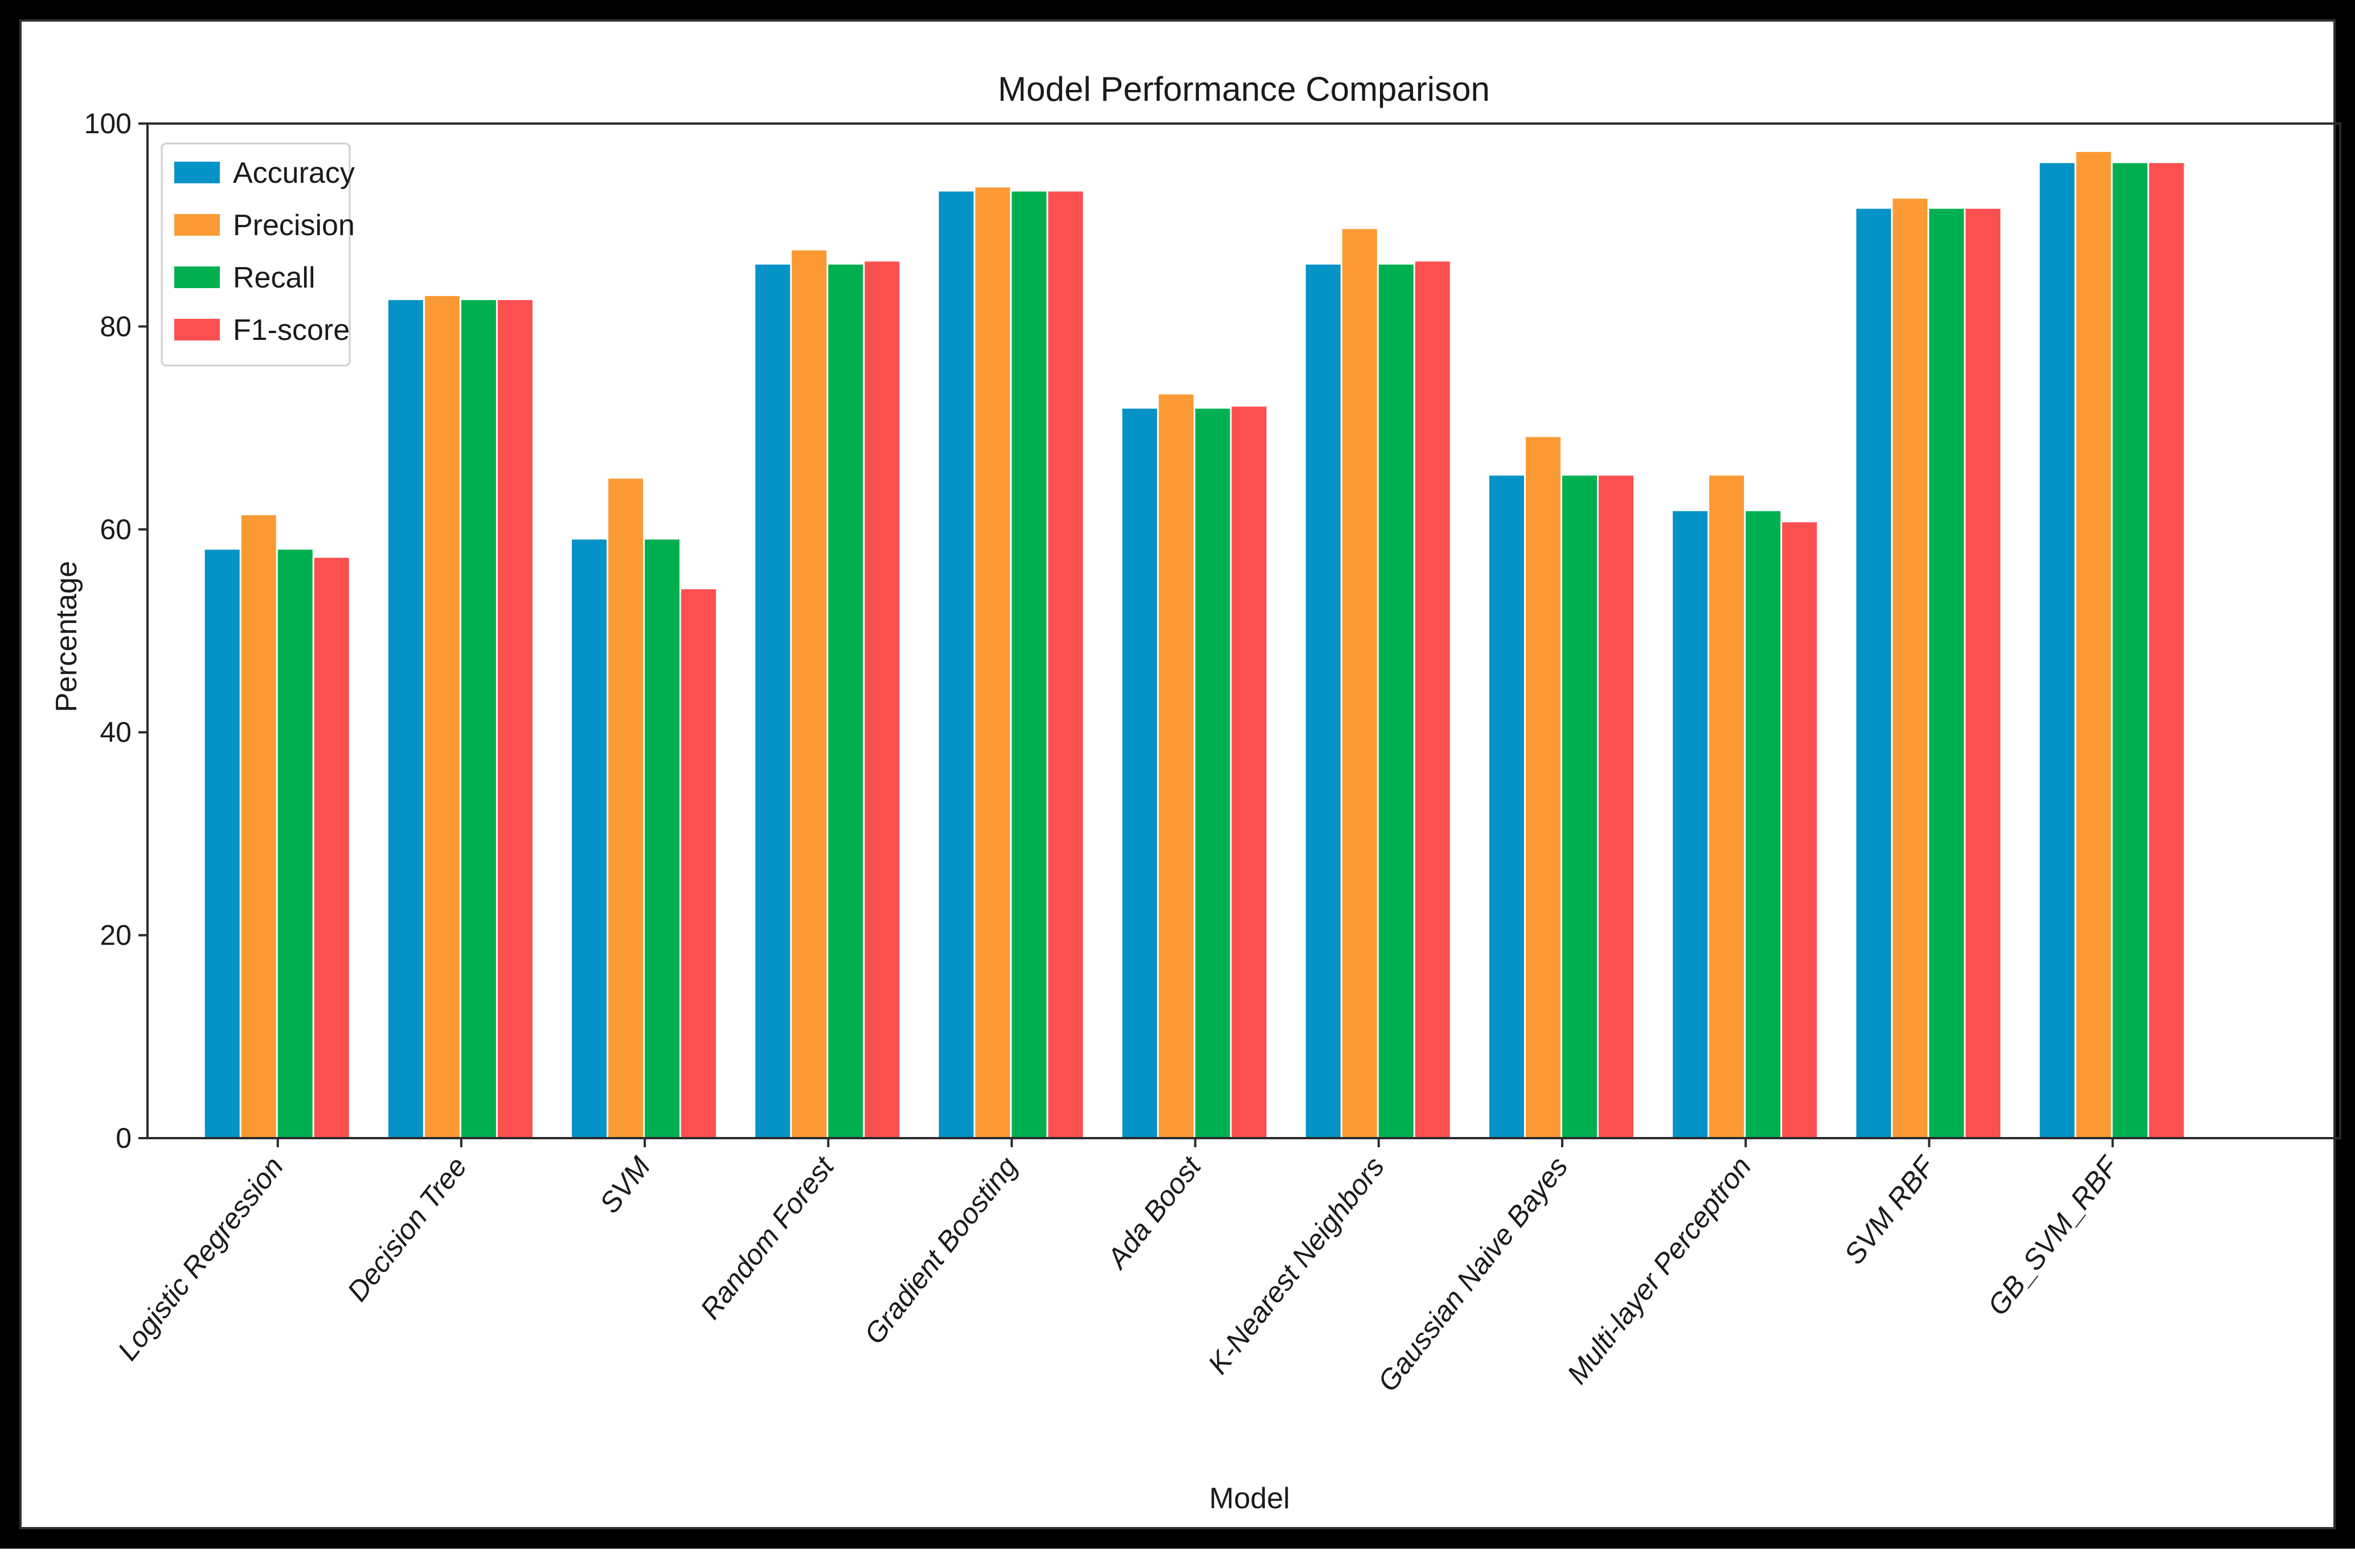  What do you see at coordinates (407, 1229) in the screenshot?
I see `x-tick-label: Decision Tree` at bounding box center [407, 1229].